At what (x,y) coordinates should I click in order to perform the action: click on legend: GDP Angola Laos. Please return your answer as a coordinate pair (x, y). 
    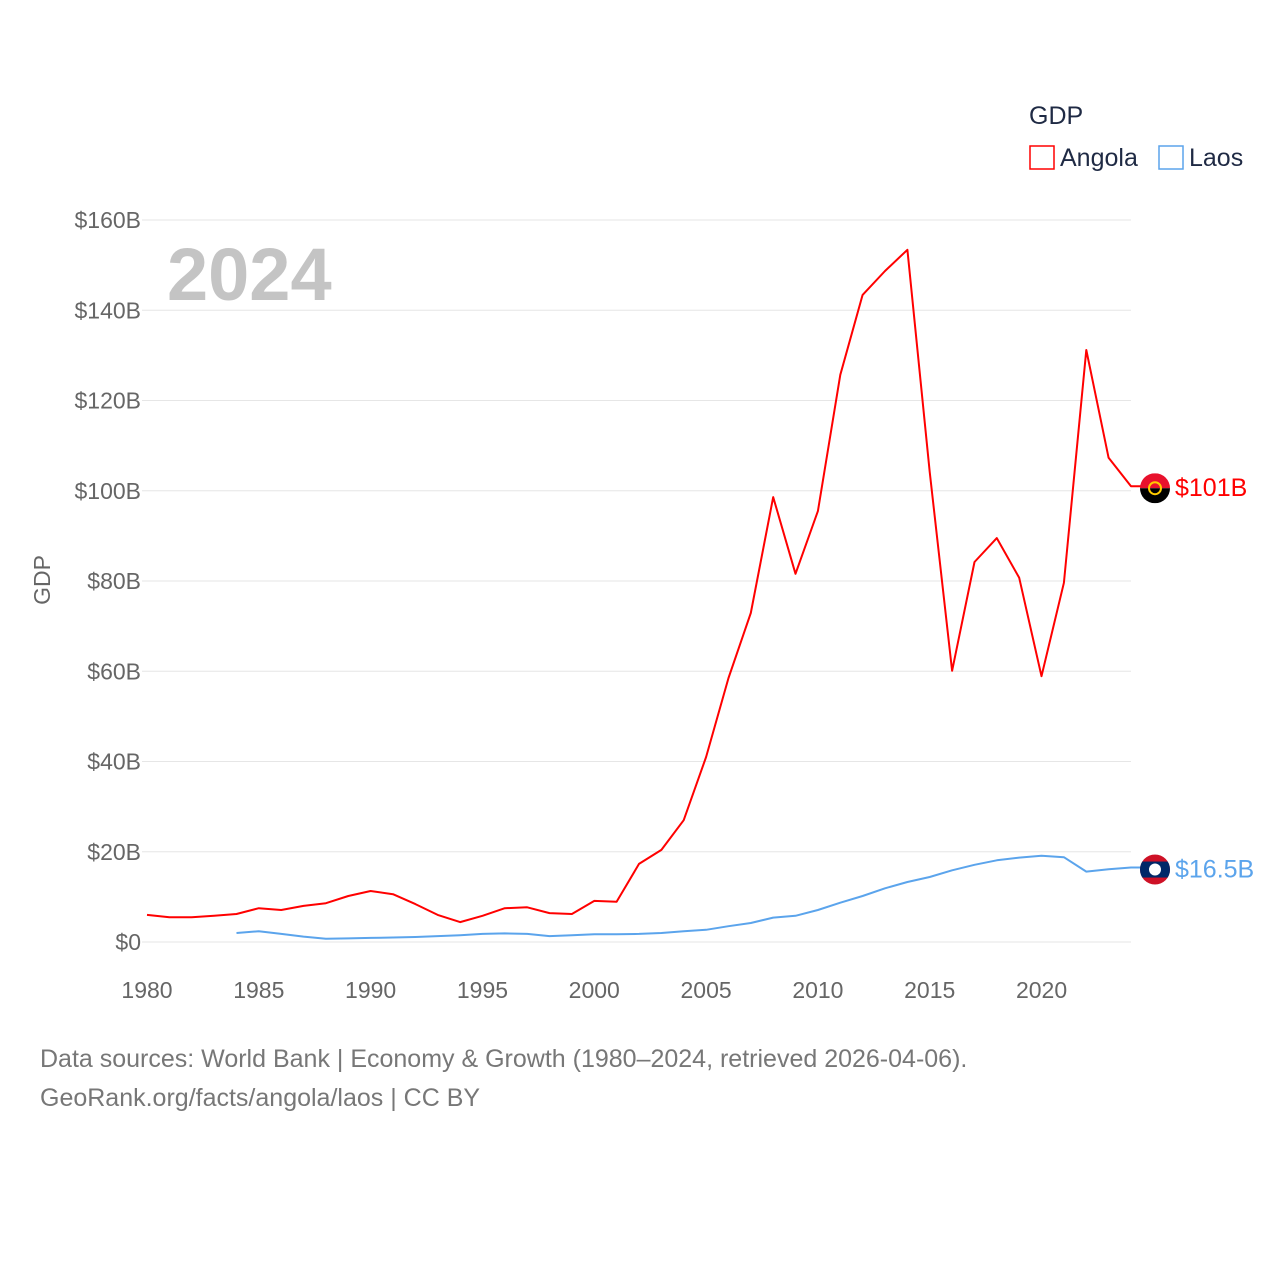
    Looking at the image, I should click on (1136, 137).